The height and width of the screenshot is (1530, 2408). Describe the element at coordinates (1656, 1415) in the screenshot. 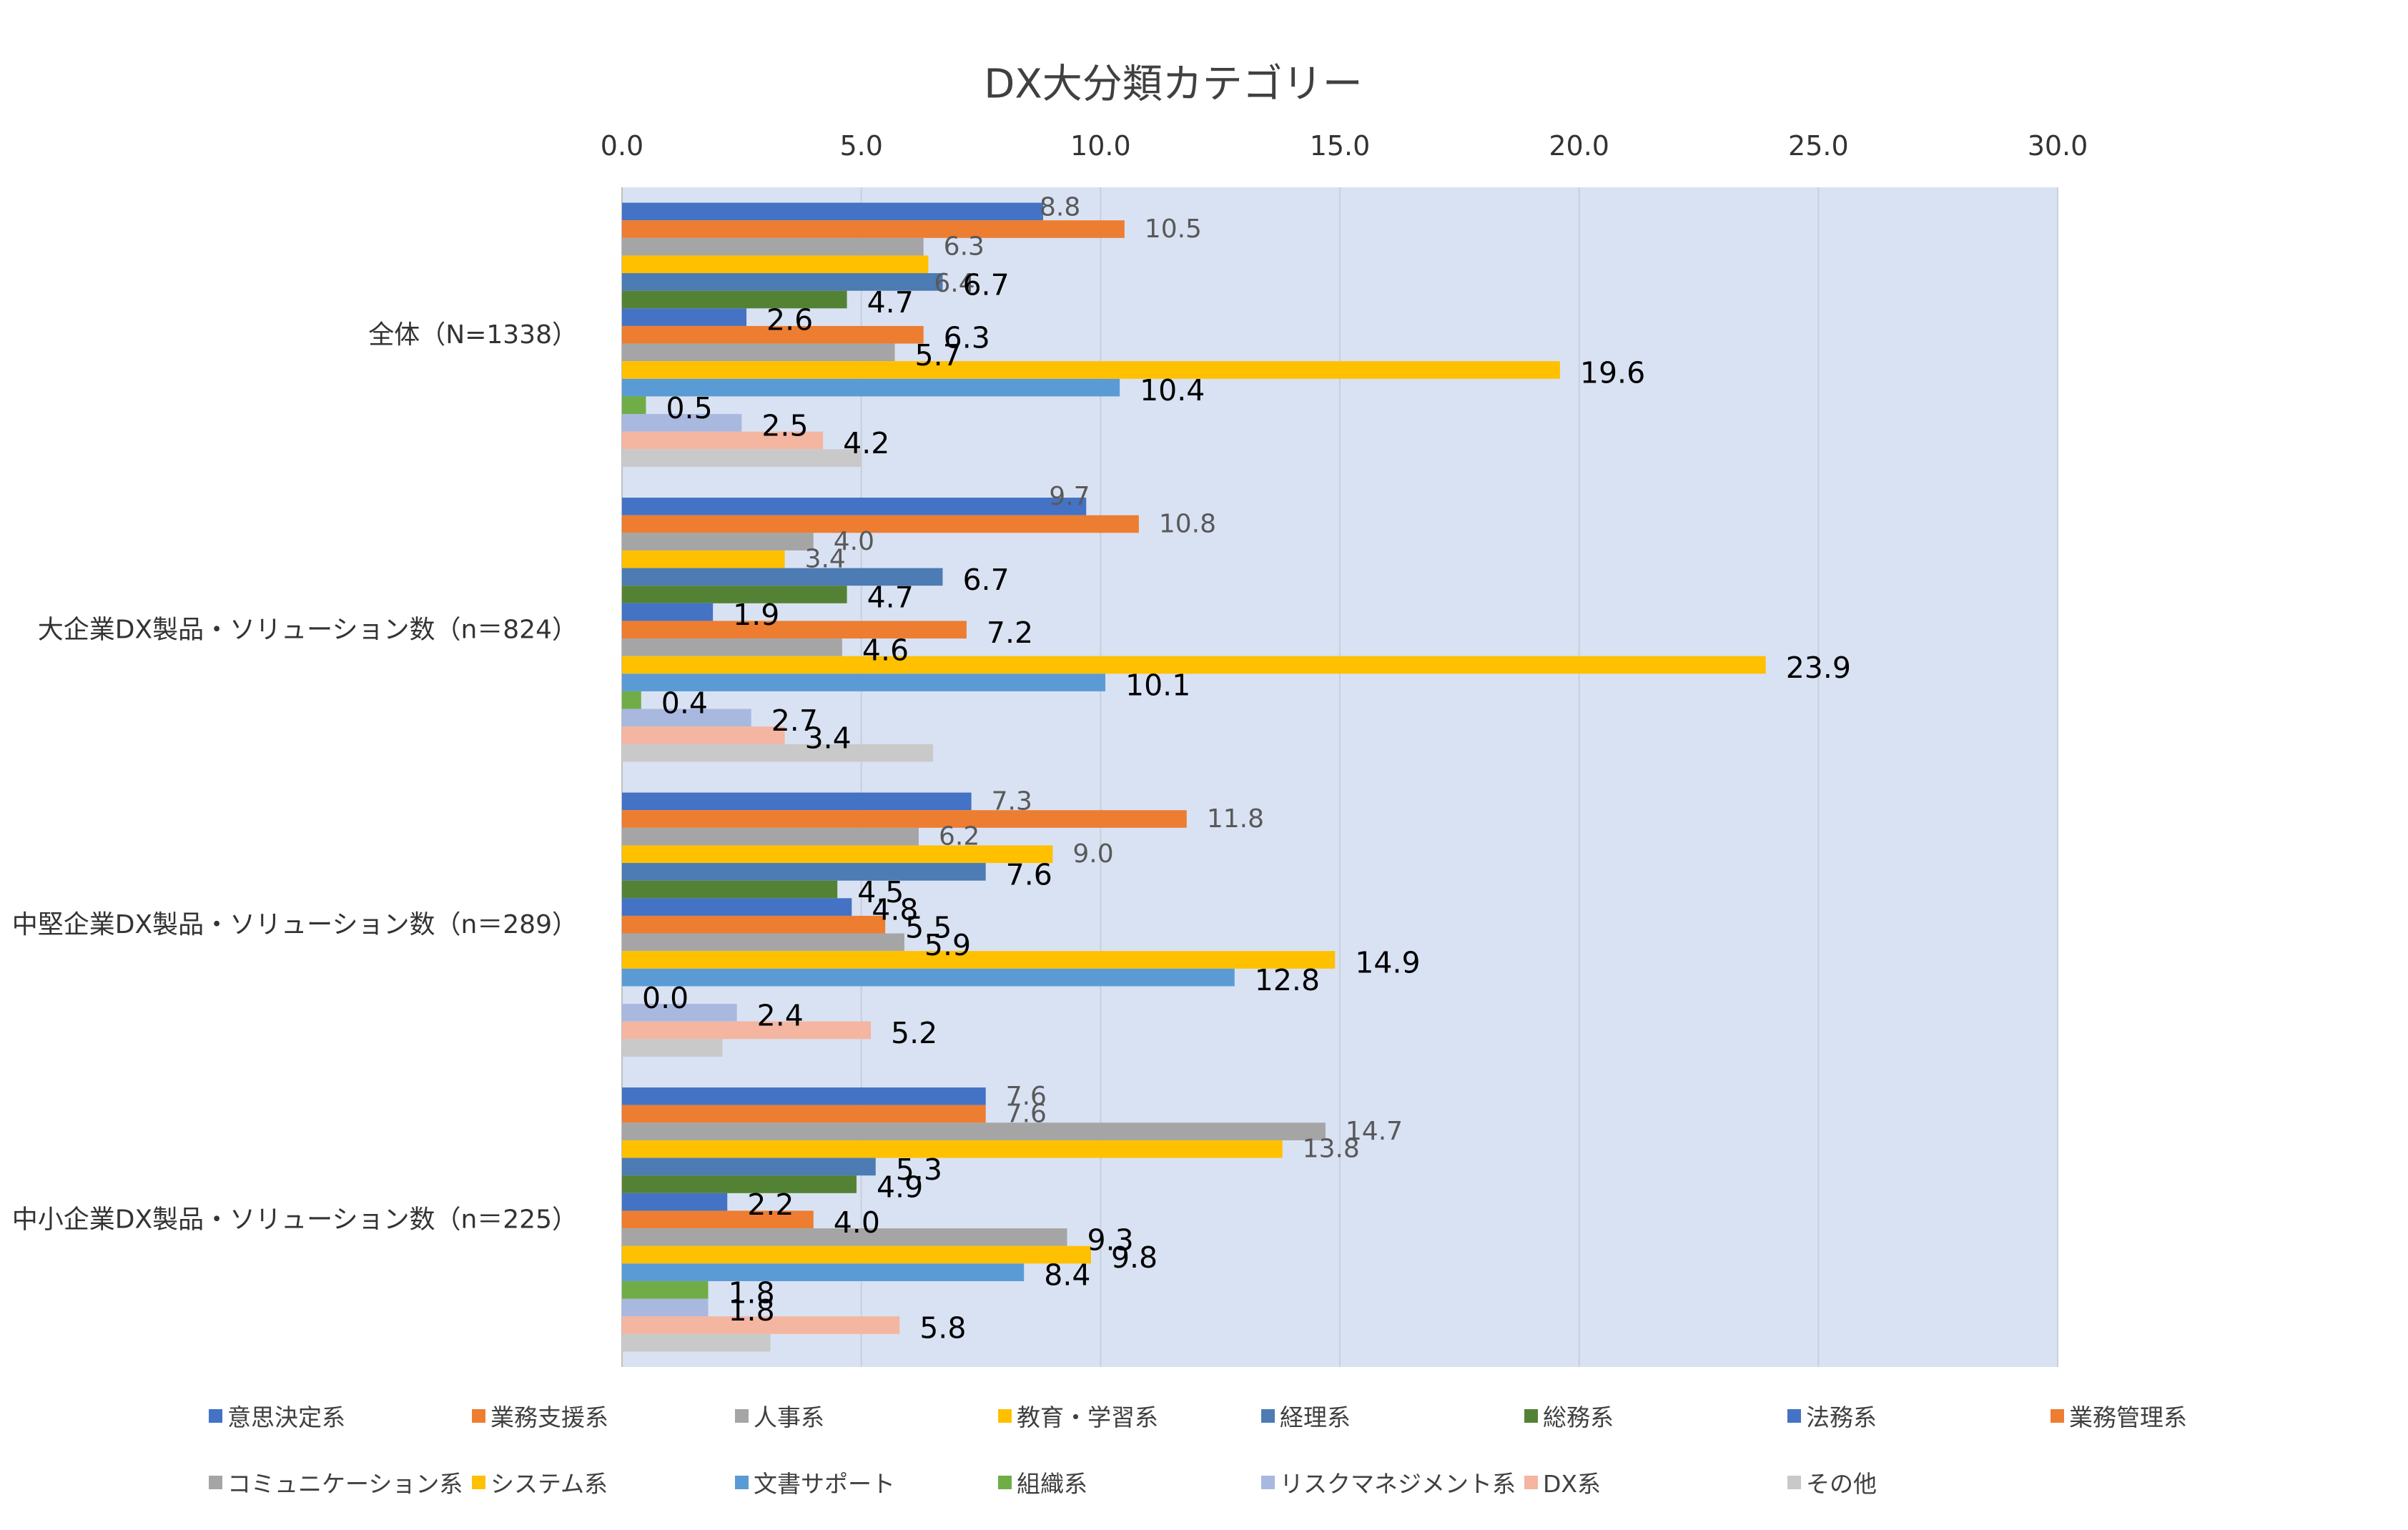

I see `legend-item: 総務系` at that location.